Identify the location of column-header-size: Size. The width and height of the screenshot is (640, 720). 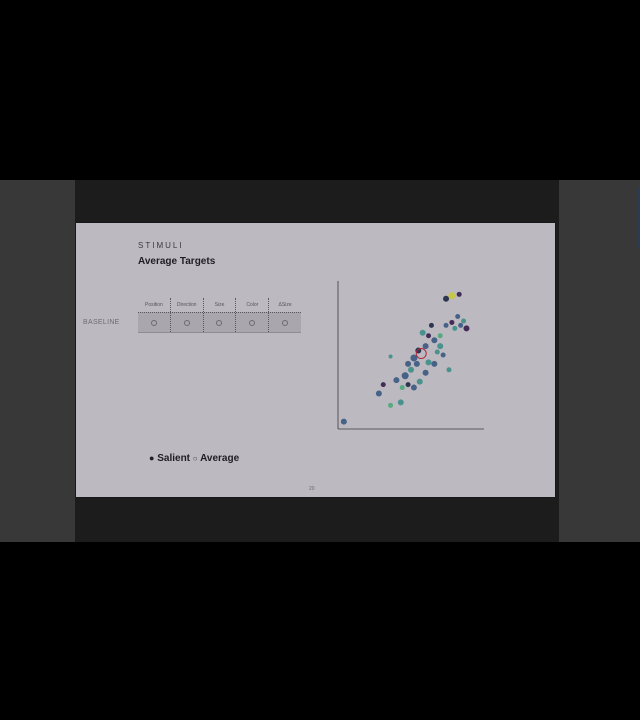
(220, 305).